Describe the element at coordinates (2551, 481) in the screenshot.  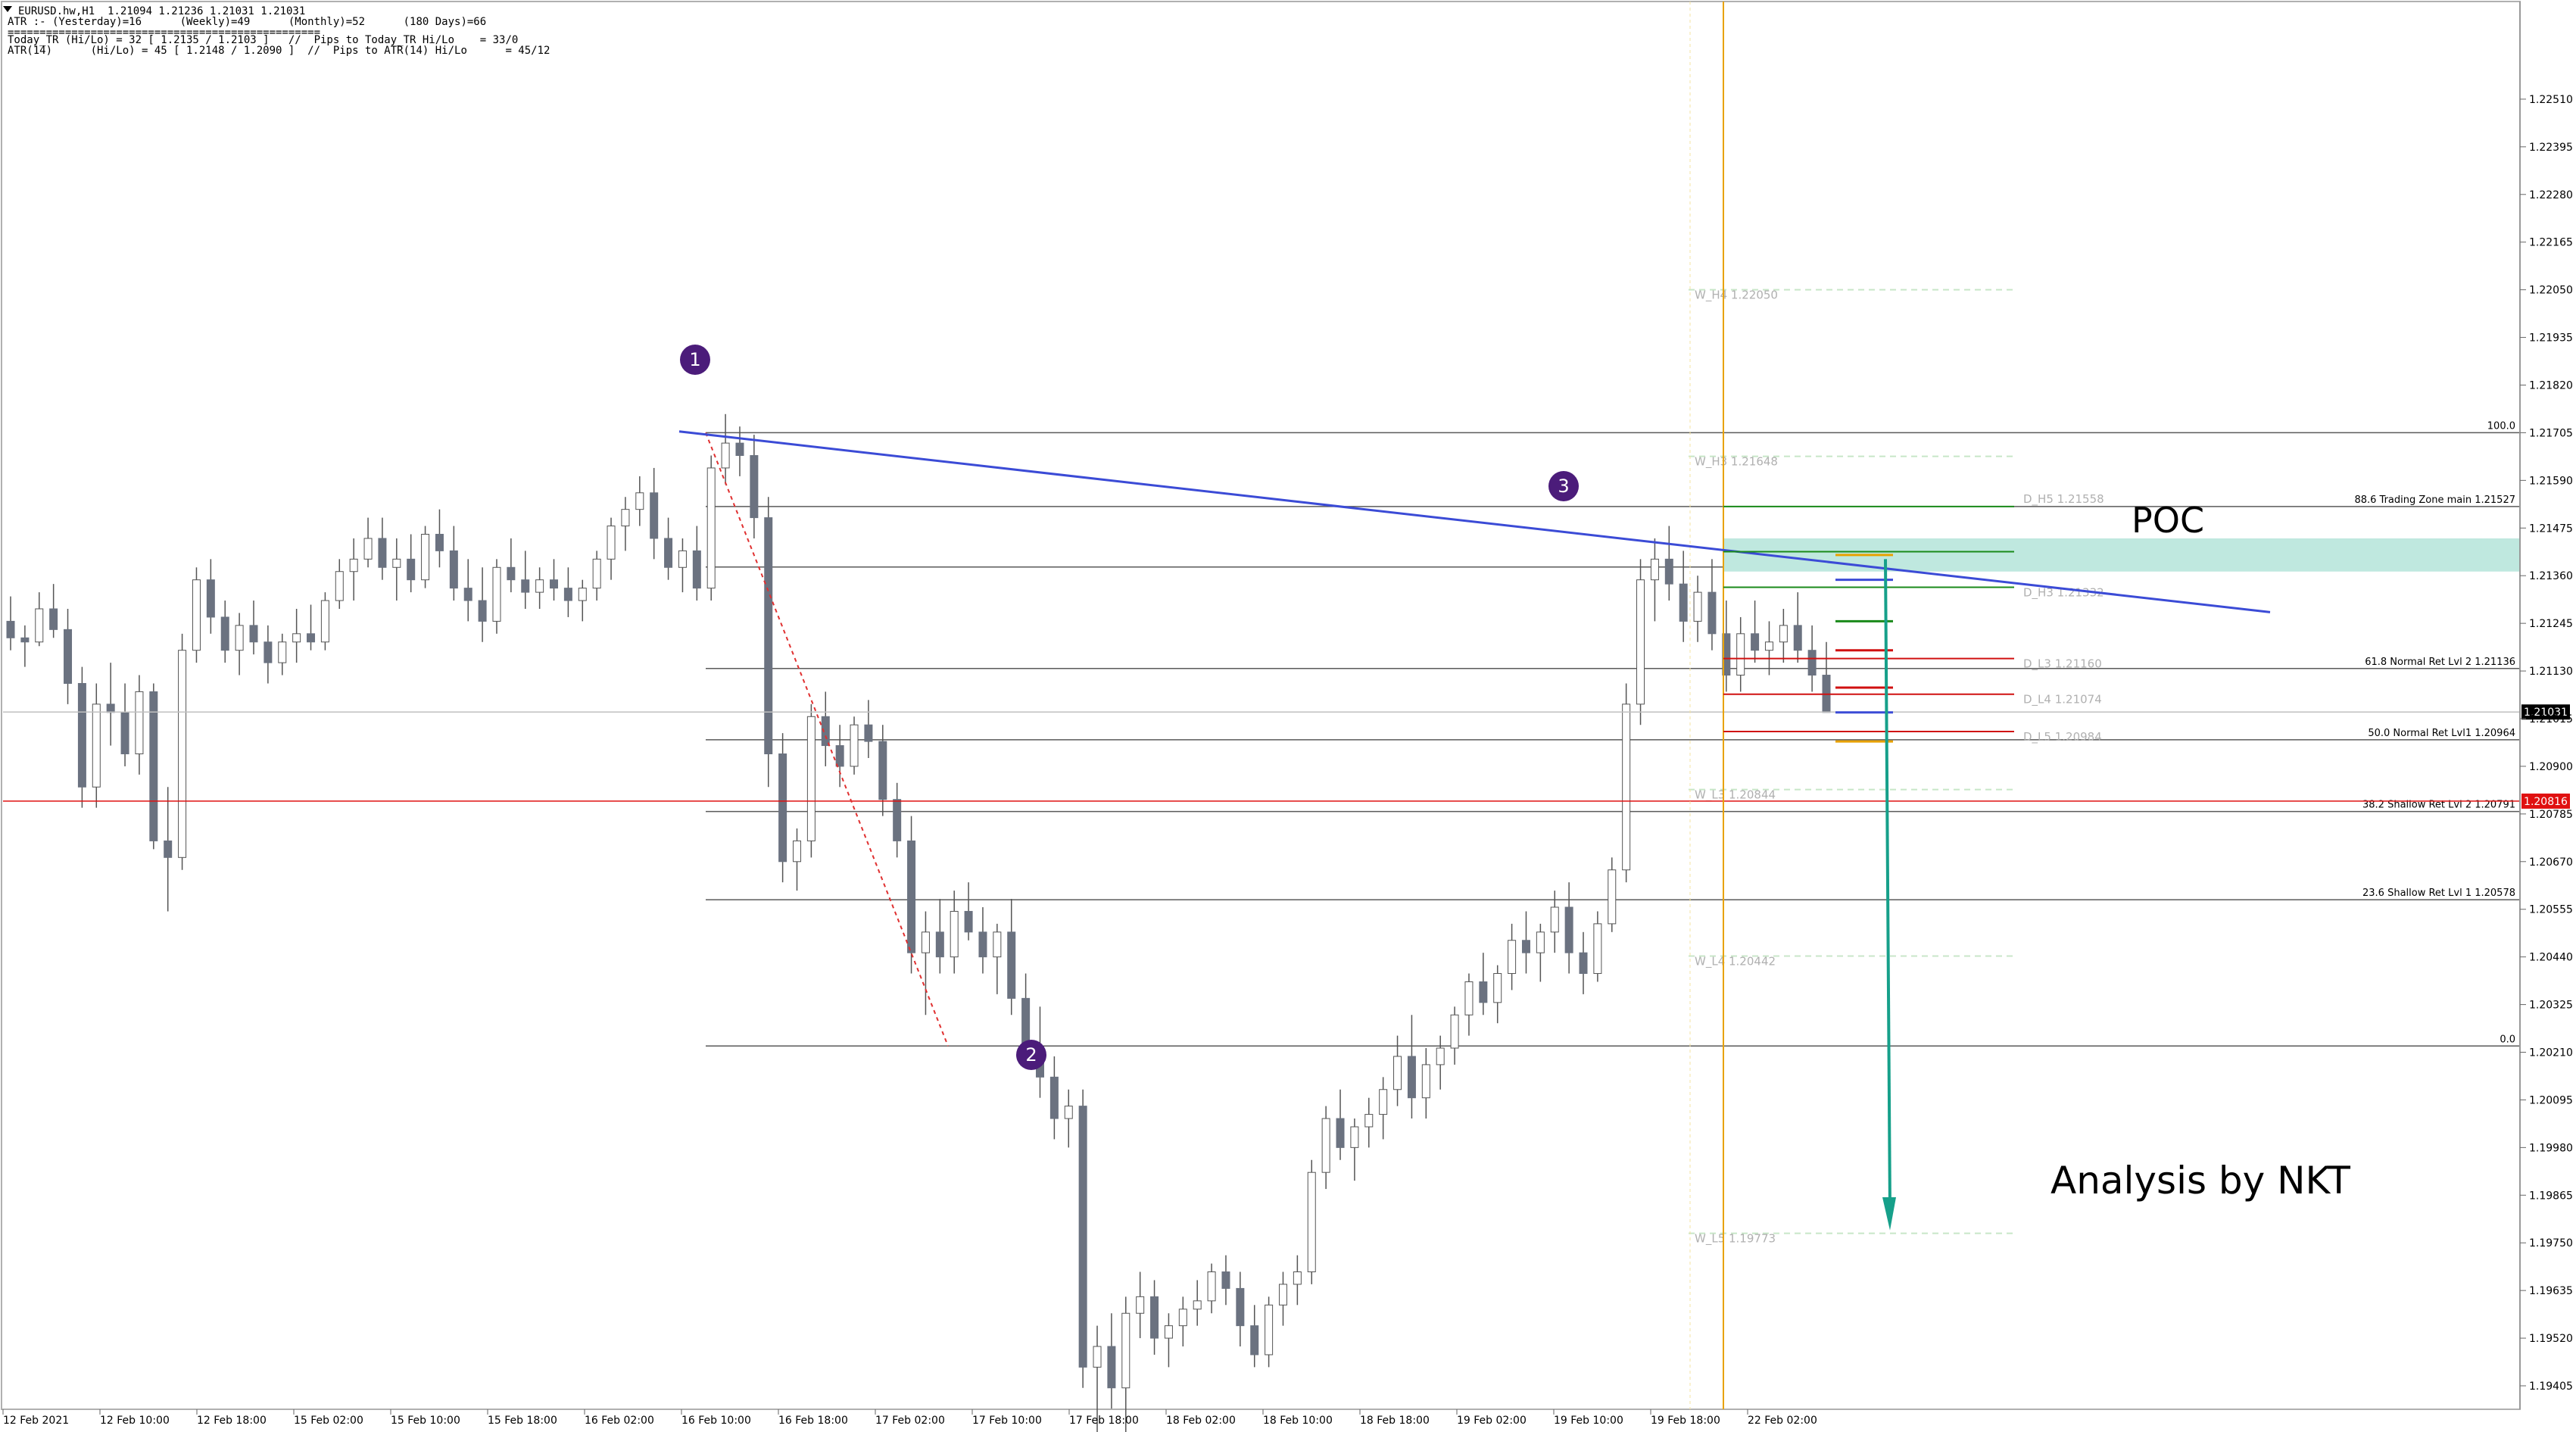
I see `price-tick-label: 1.21590` at that location.